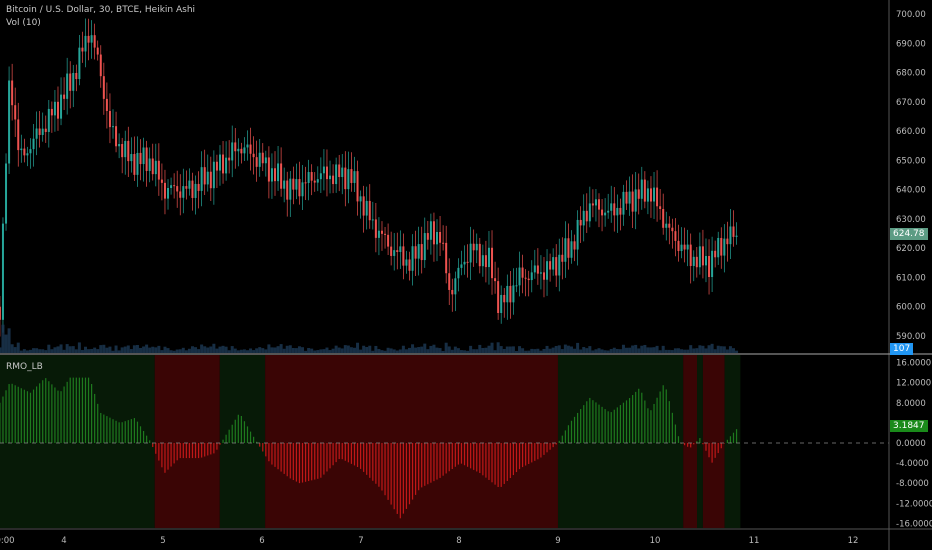  Describe the element at coordinates (690, 441) in the screenshot. I see `osc-region-bear` at that location.